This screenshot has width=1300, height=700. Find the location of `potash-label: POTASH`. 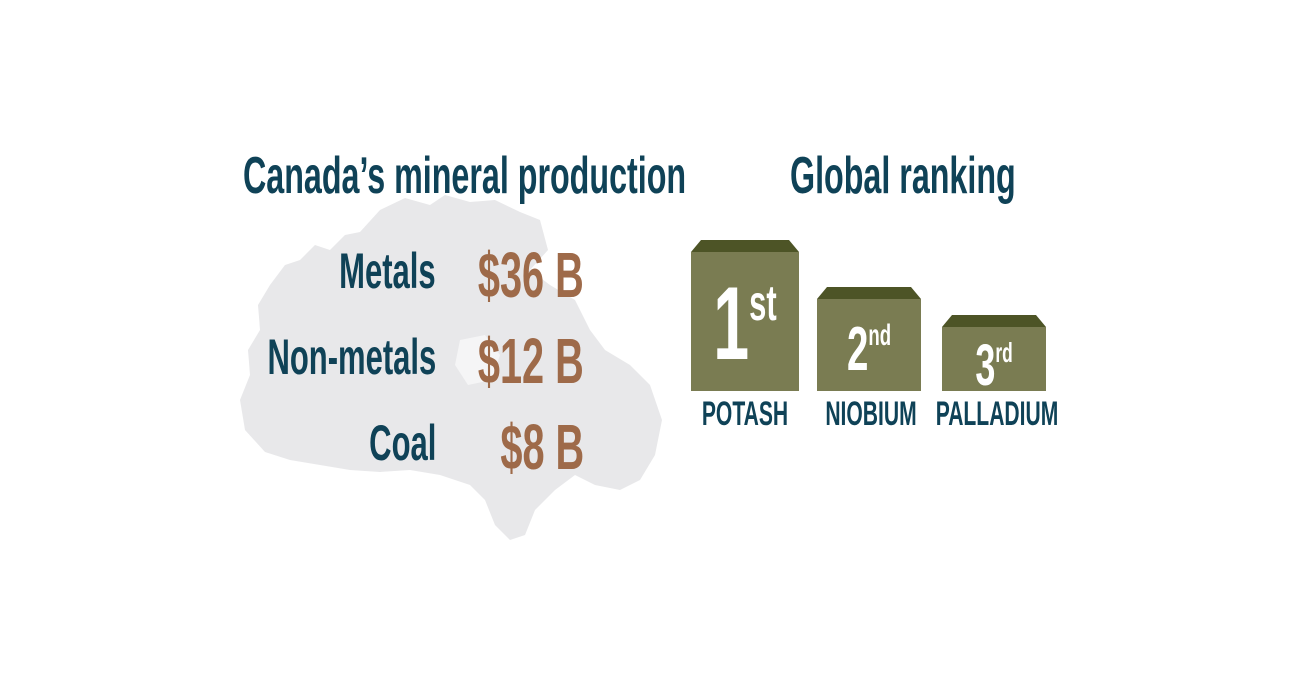

potash-label: POTASH is located at coordinates (745, 414).